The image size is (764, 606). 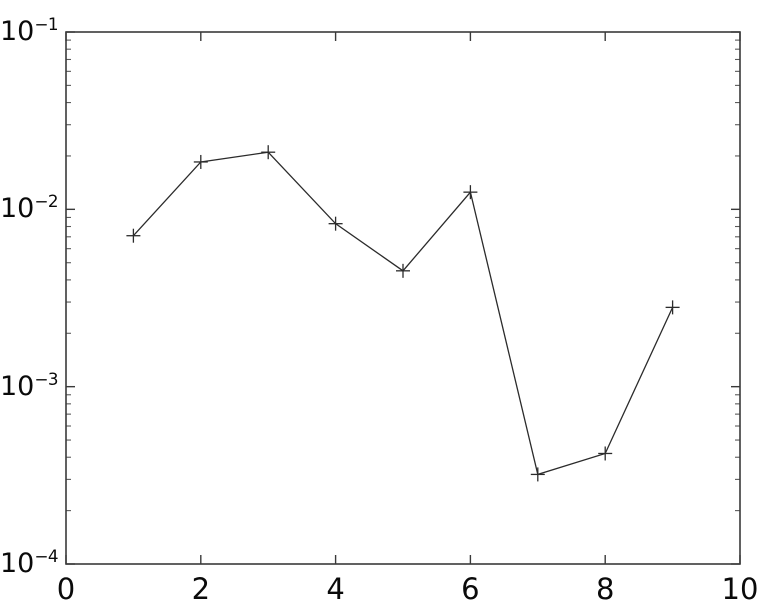 I want to click on x-tick-label-0: 0, so click(x=66, y=589).